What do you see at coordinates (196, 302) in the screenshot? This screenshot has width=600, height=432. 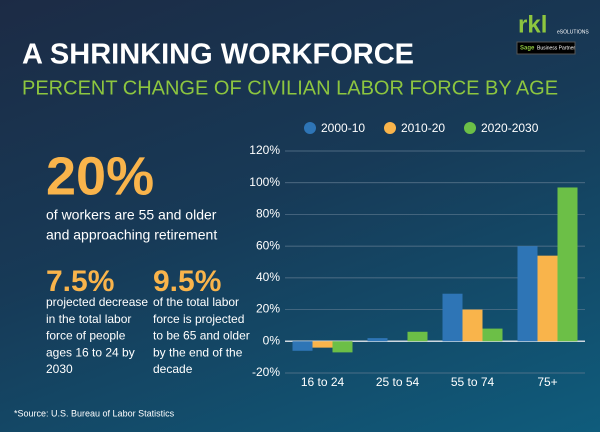 I see `stat-text: of the total labor` at bounding box center [196, 302].